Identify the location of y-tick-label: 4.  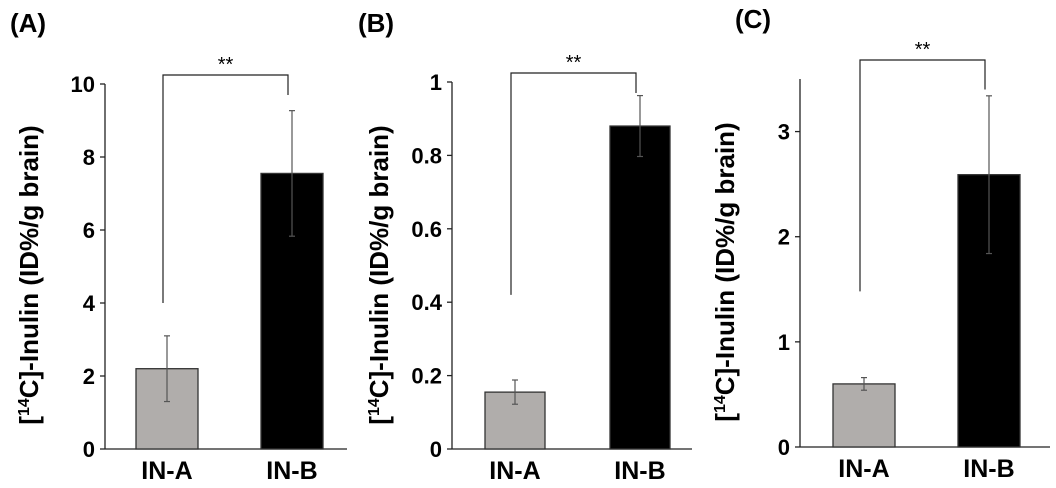
(89, 303).